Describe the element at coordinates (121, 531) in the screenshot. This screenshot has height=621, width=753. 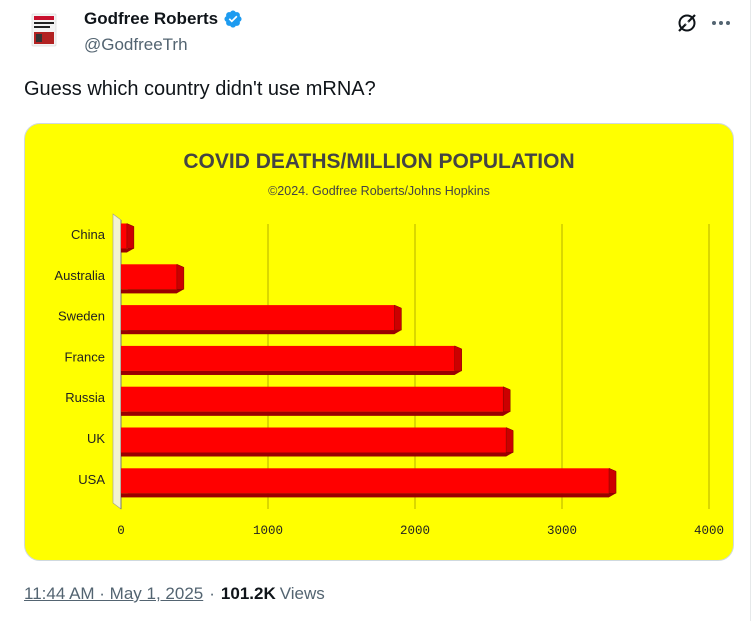
I see `x-tick-label: 0` at that location.